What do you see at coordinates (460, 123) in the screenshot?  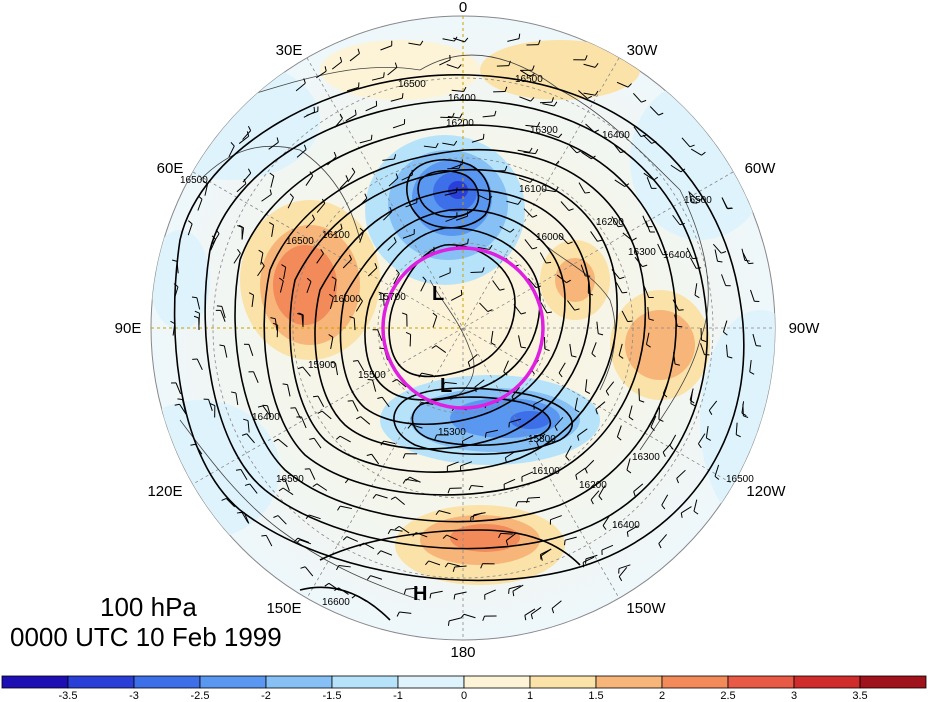 I see `contour-label: 16200` at bounding box center [460, 123].